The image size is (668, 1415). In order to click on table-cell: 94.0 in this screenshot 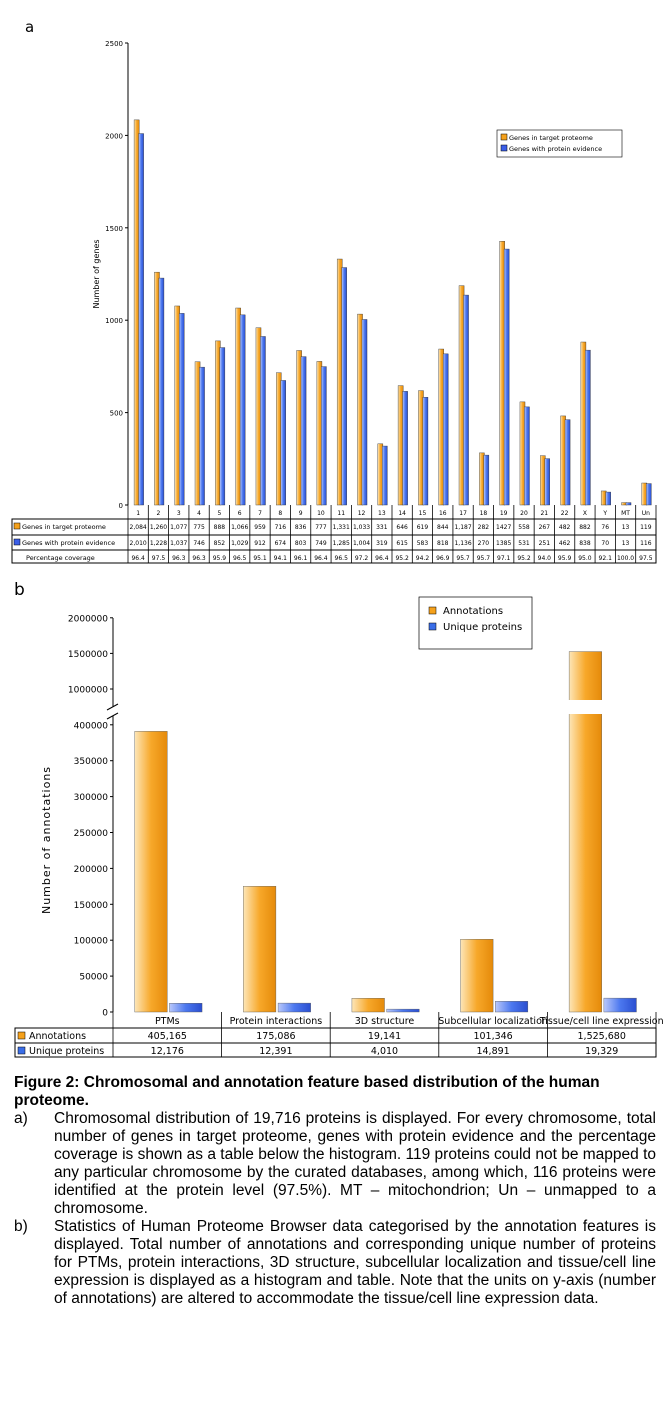, I will do `click(545, 558)`.